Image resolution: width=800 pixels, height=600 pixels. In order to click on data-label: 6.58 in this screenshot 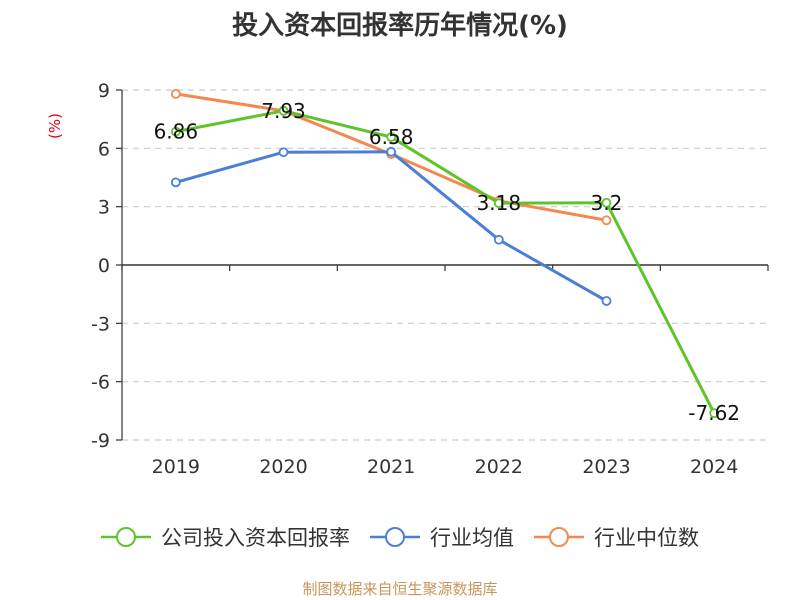, I will do `click(391, 137)`.